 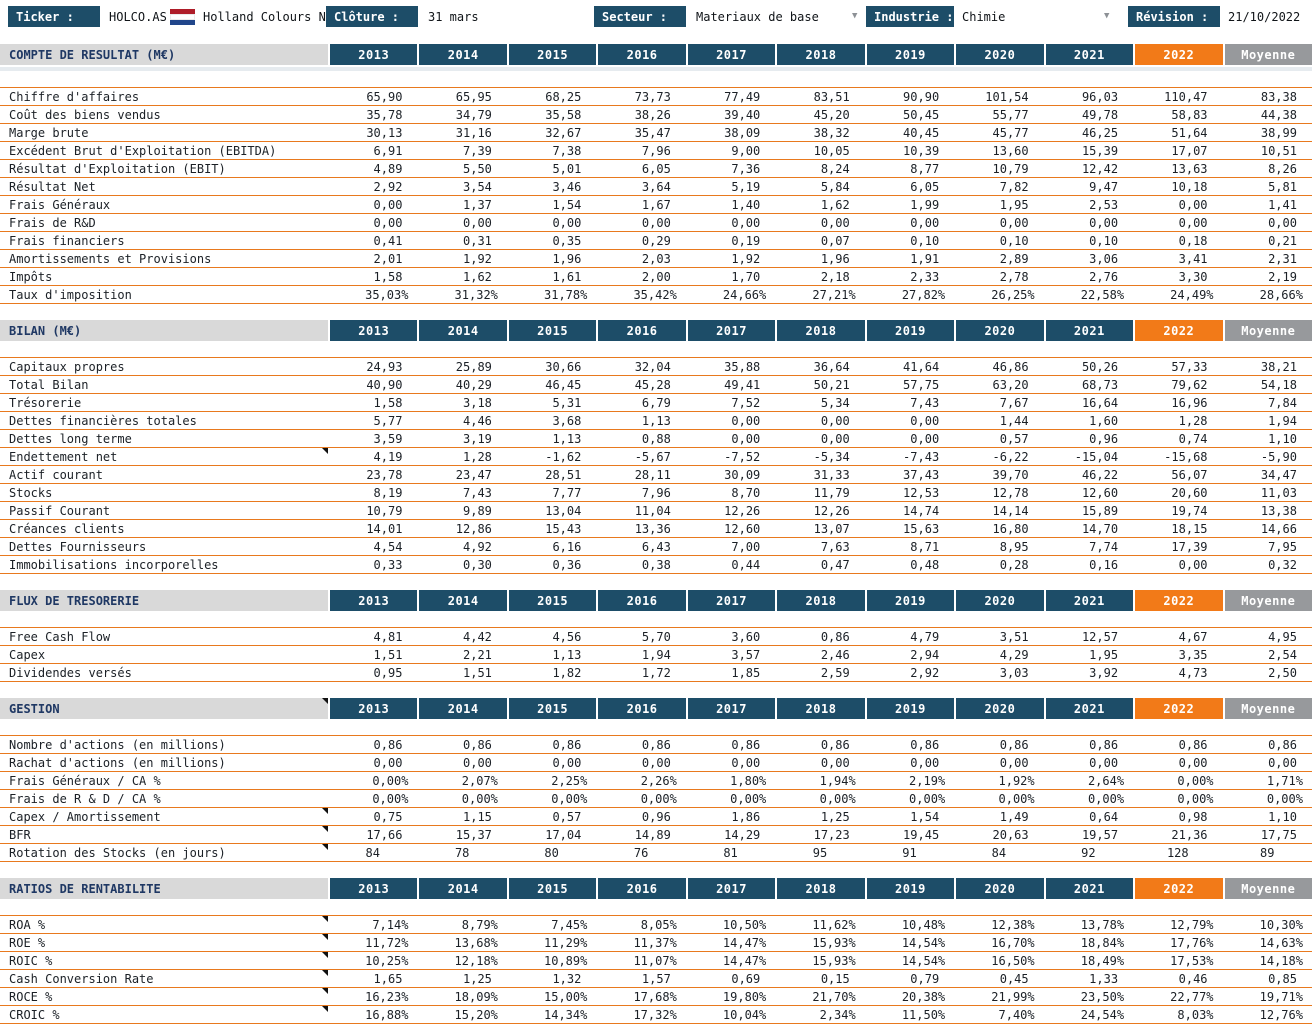 I want to click on value-cell: 32,67, so click(x=563, y=132).